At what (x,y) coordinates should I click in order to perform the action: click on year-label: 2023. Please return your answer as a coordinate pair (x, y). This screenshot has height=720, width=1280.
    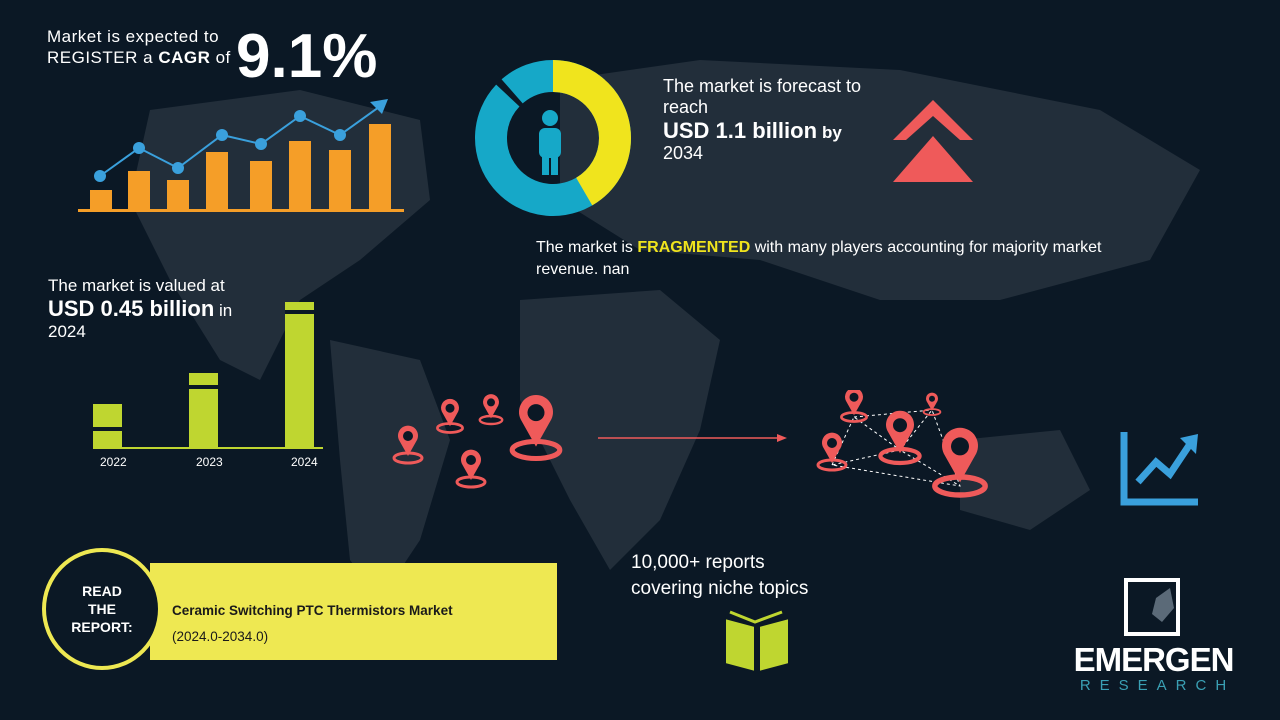
    Looking at the image, I should click on (209, 462).